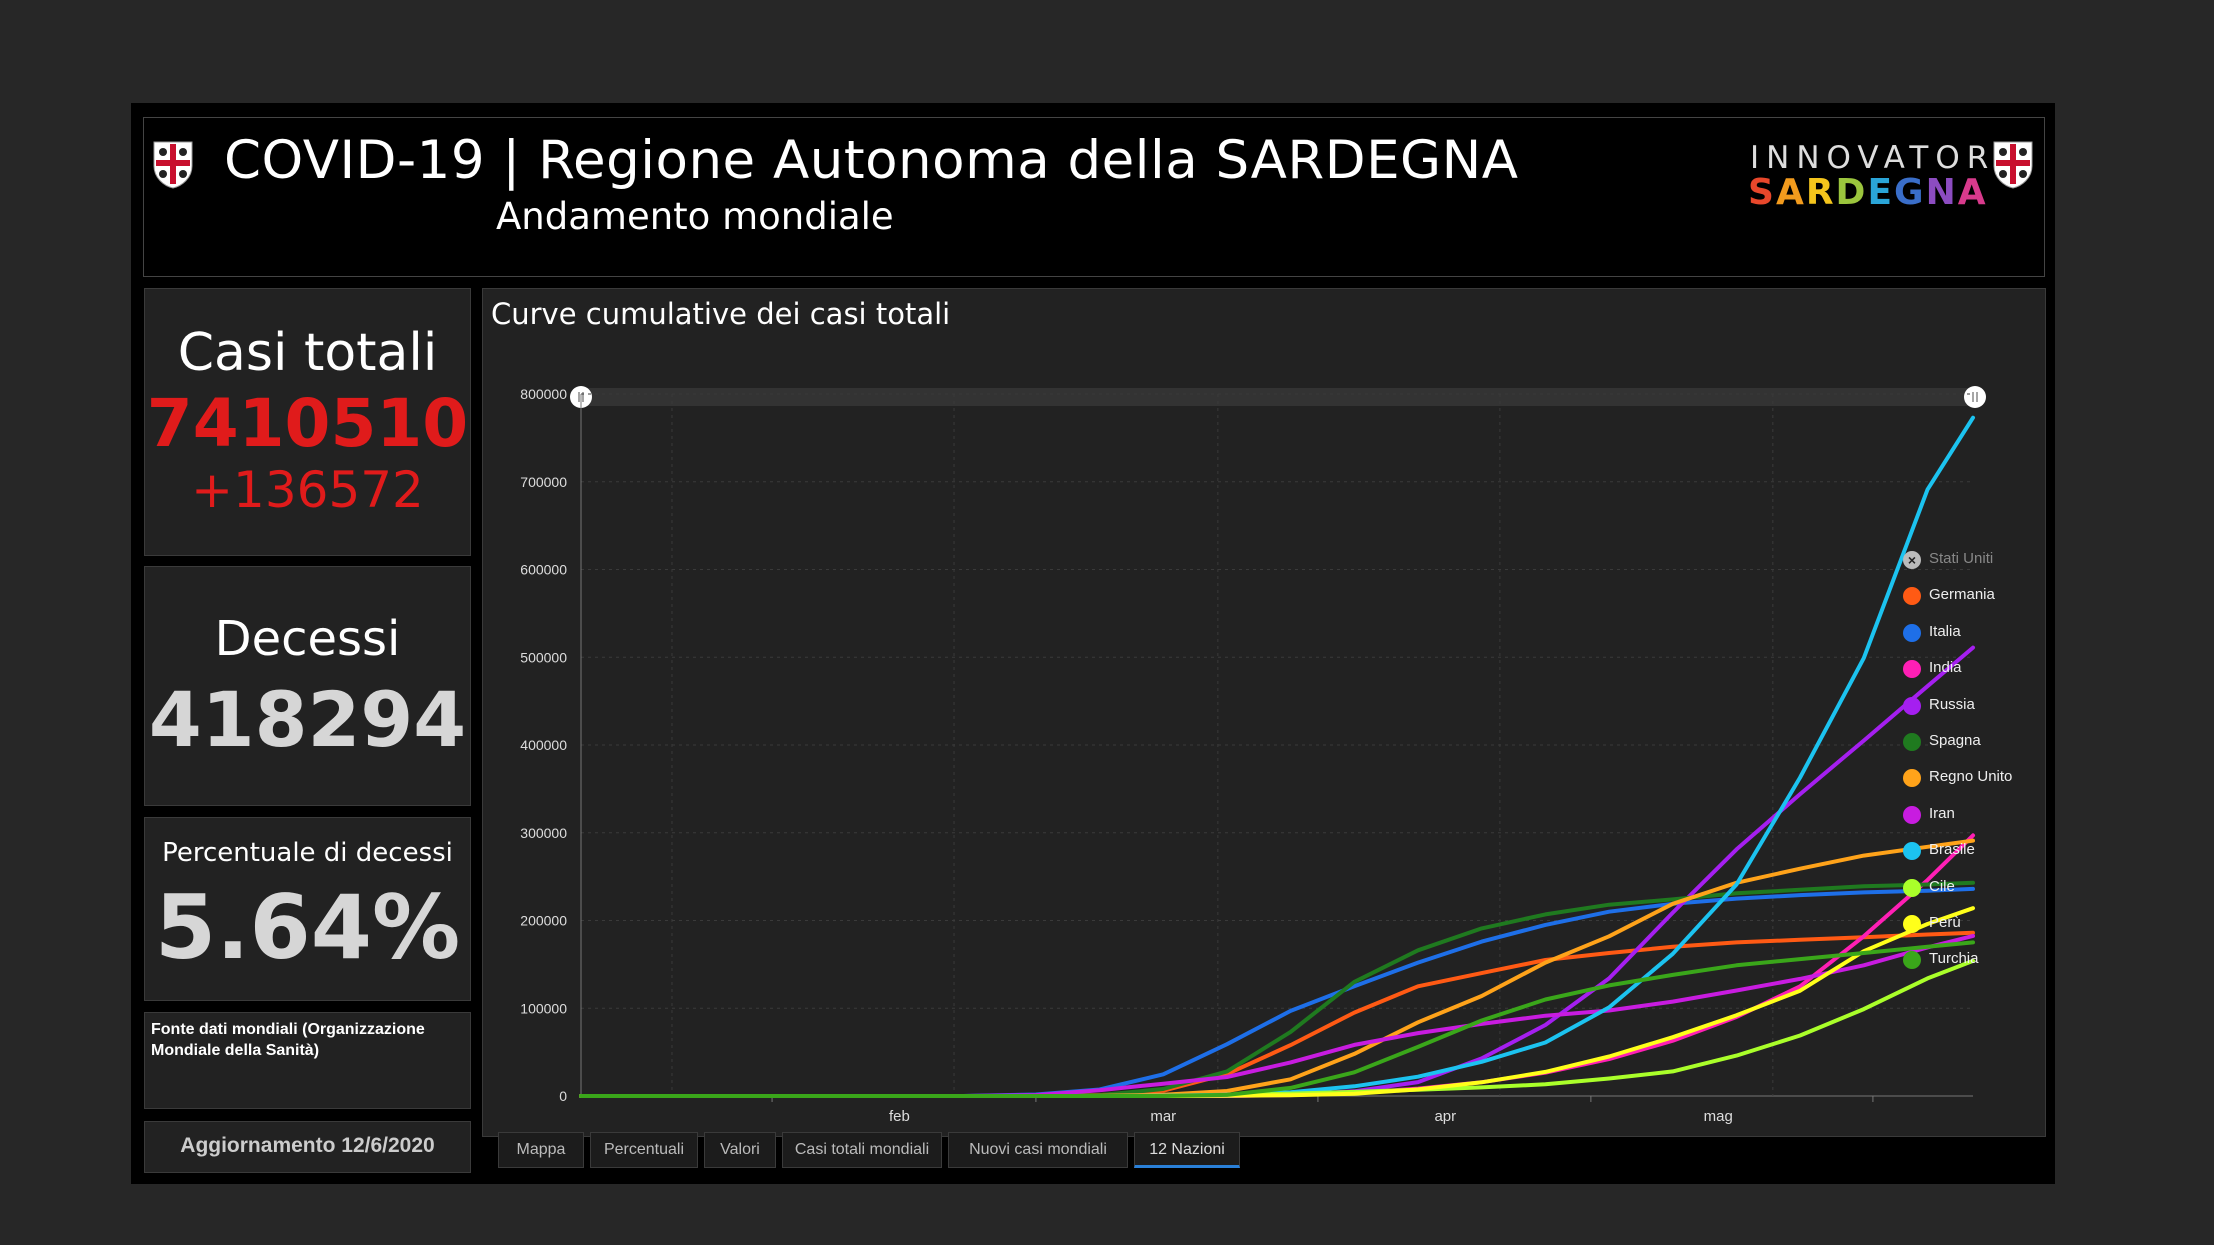  What do you see at coordinates (1942, 813) in the screenshot?
I see `legend-label: Iran` at bounding box center [1942, 813].